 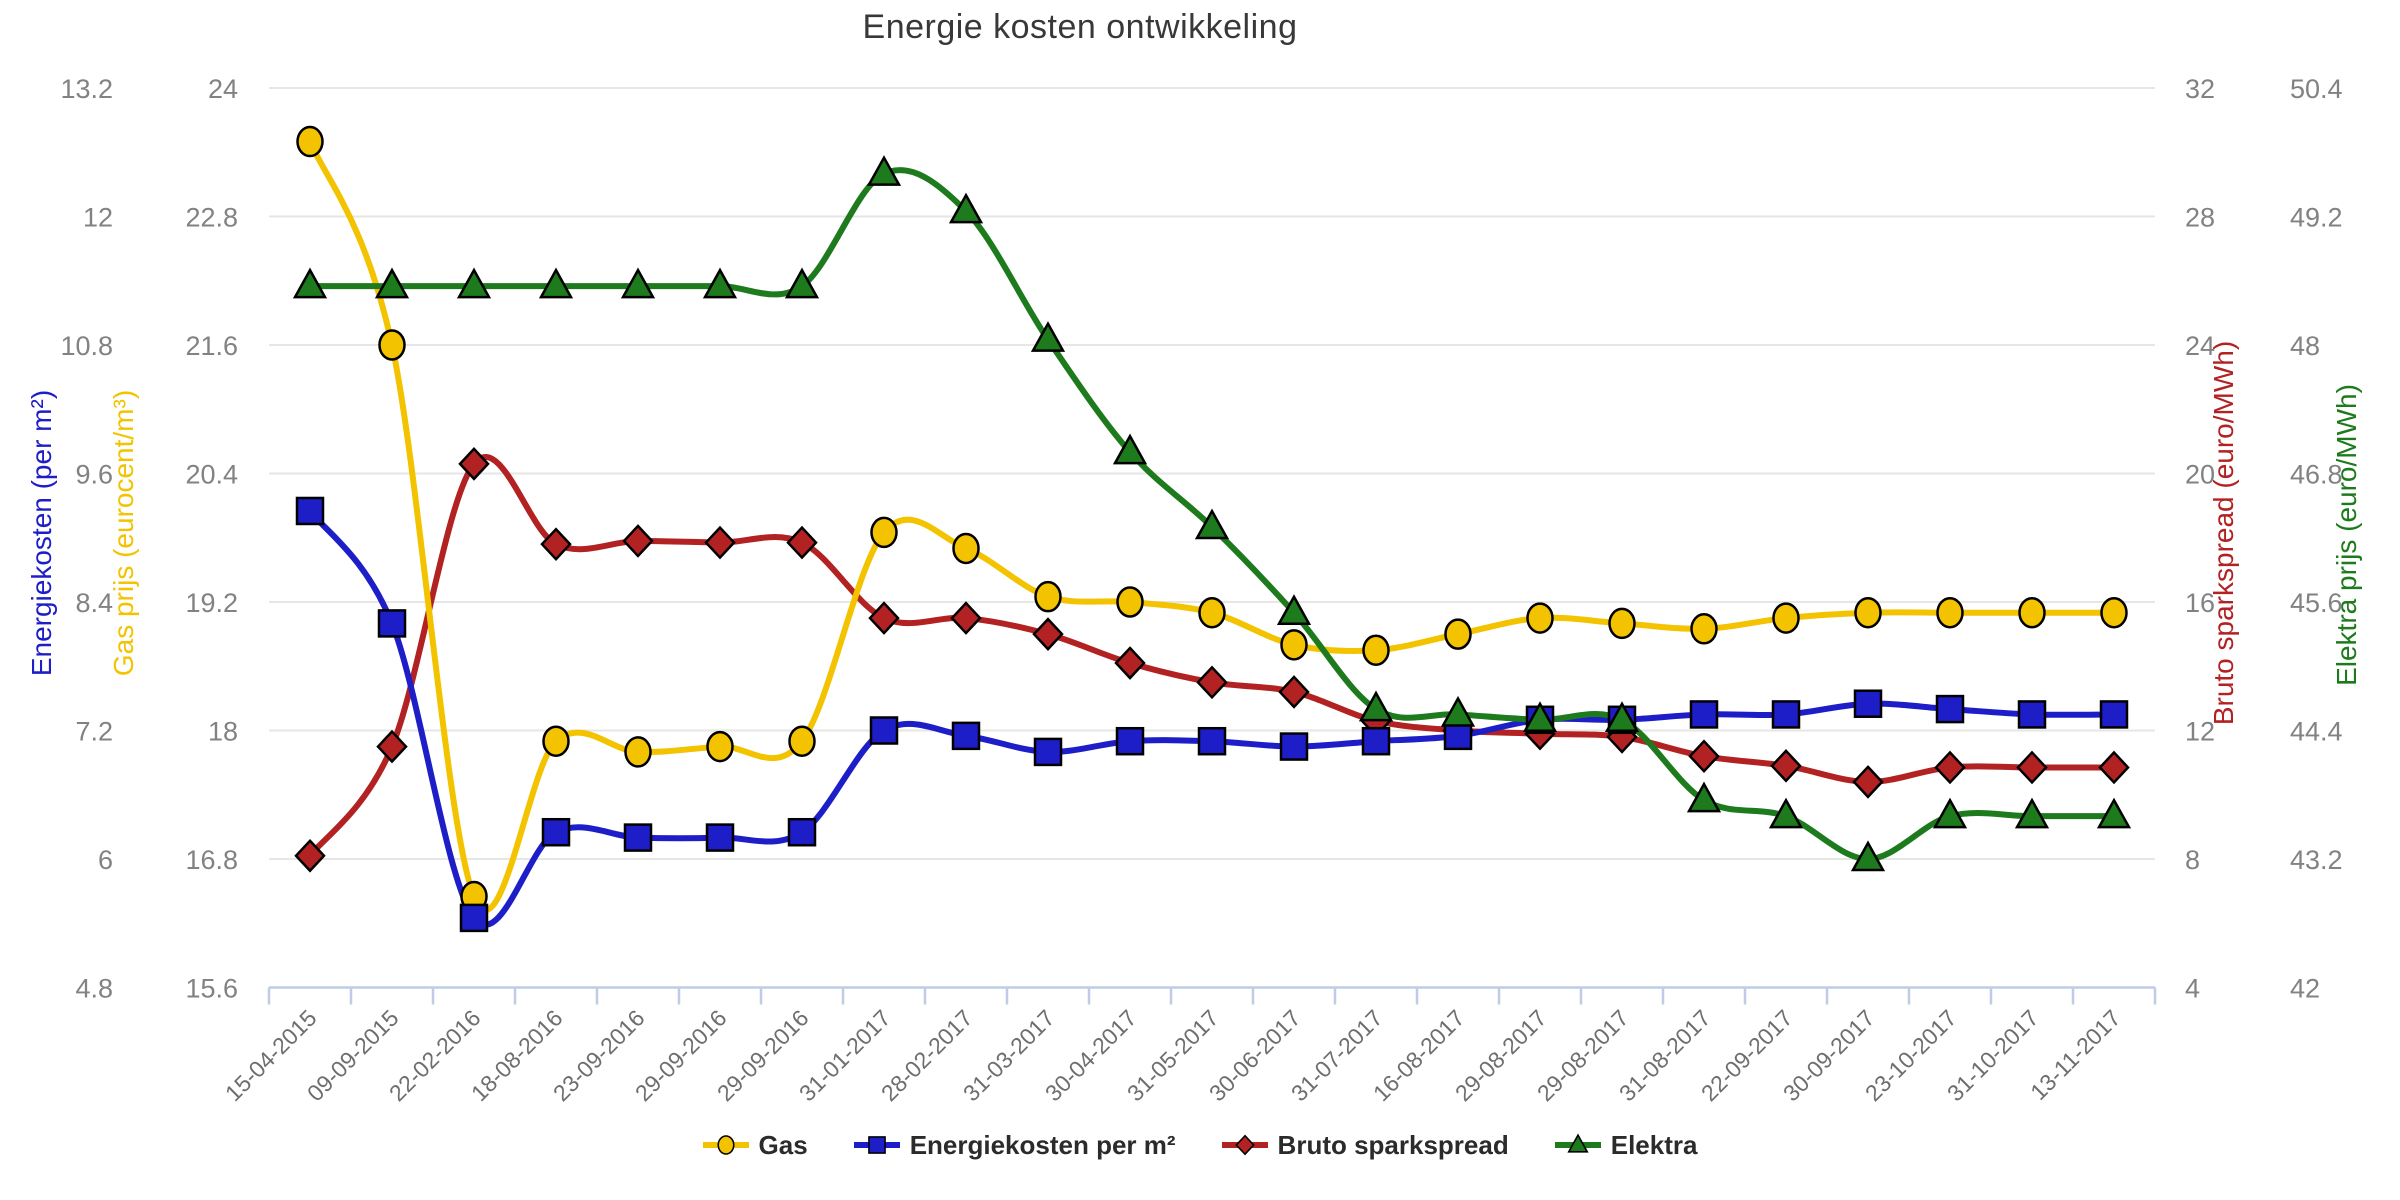 I want to click on legend-item-gas: Gas, so click(x=755, y=1145).